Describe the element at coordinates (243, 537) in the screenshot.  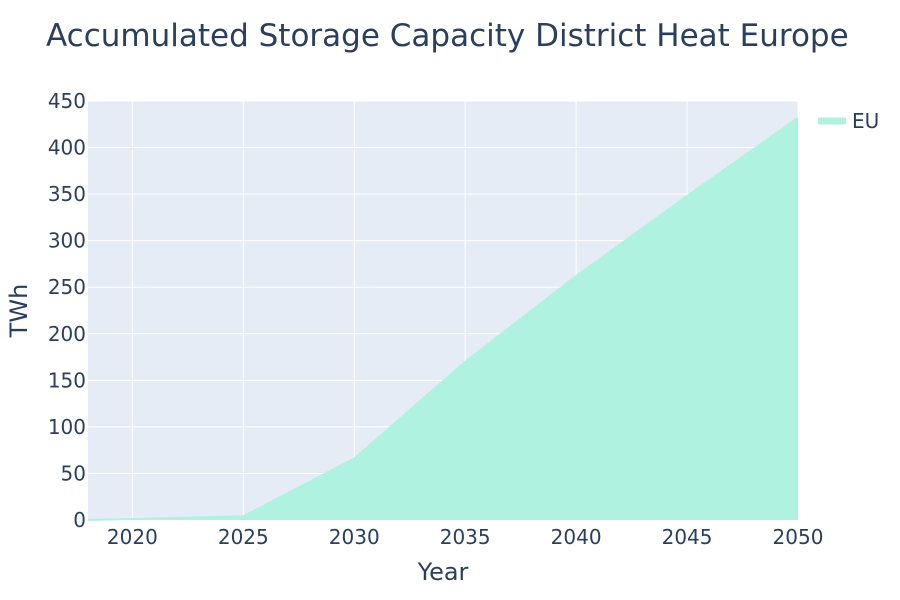
I see `x-tick-label: 2025` at that location.